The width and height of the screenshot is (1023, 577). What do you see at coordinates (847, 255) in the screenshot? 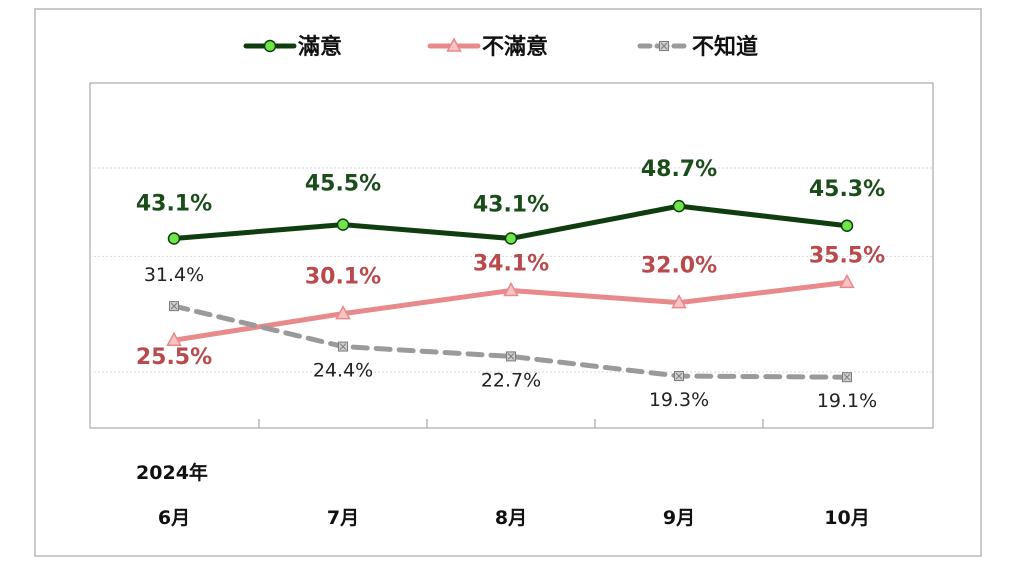
I see `data-label: 35.5%` at bounding box center [847, 255].